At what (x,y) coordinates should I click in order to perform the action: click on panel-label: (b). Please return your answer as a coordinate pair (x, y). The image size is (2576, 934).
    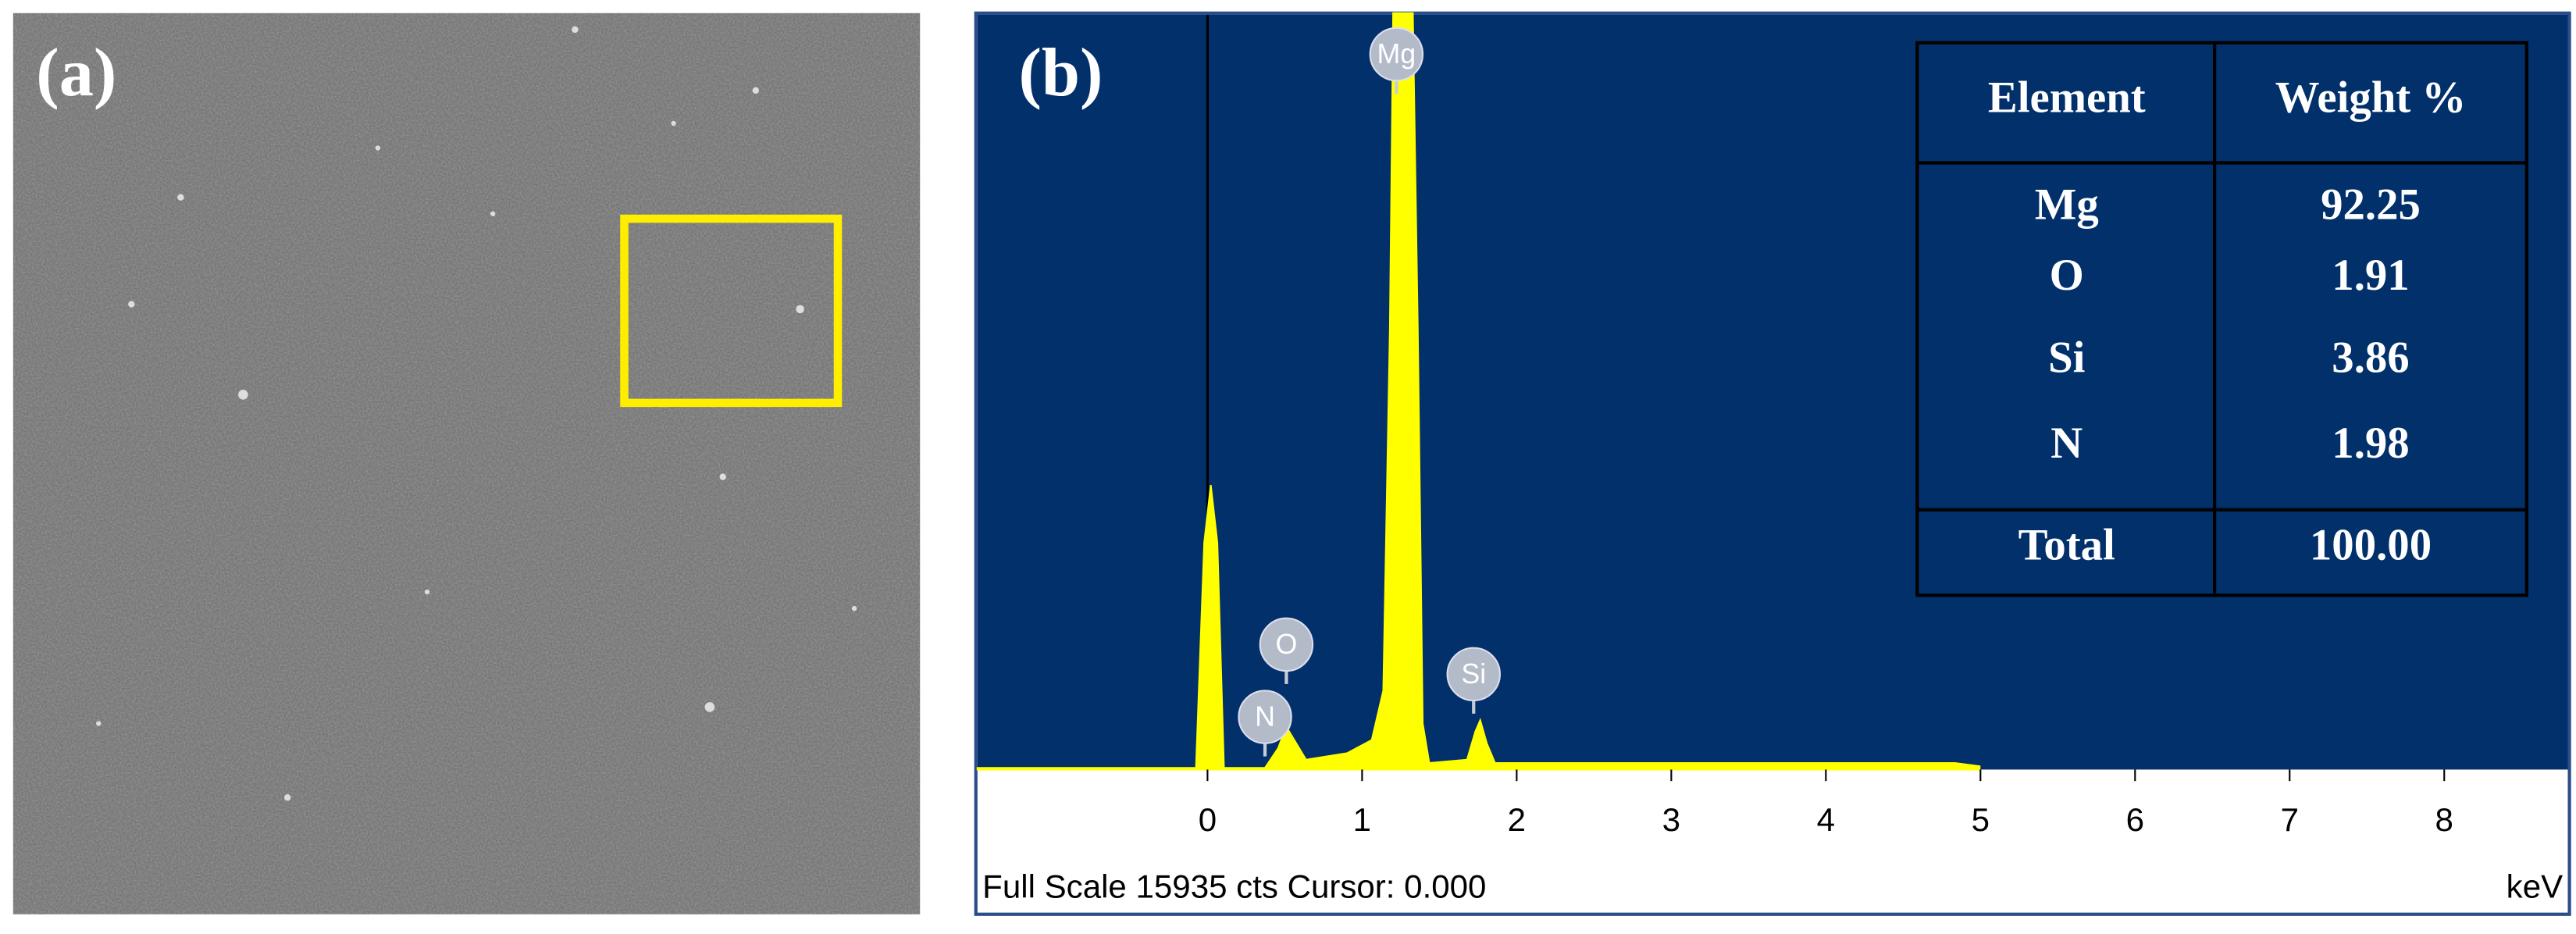
    Looking at the image, I should click on (1060, 72).